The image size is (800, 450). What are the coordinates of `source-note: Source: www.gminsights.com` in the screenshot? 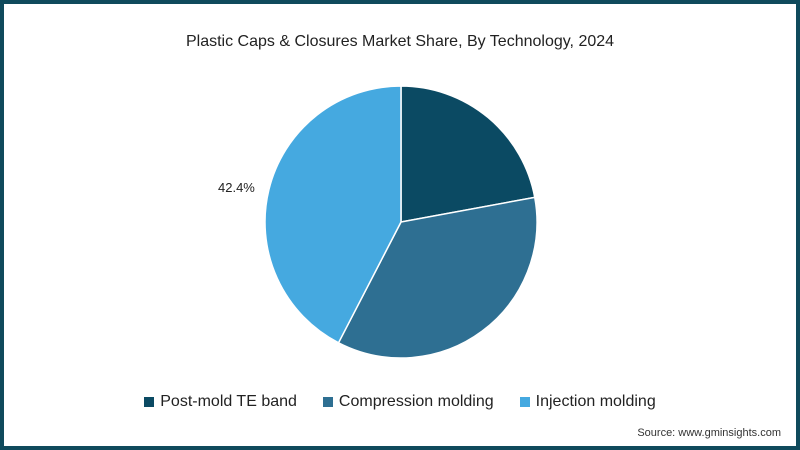 It's located at (709, 433).